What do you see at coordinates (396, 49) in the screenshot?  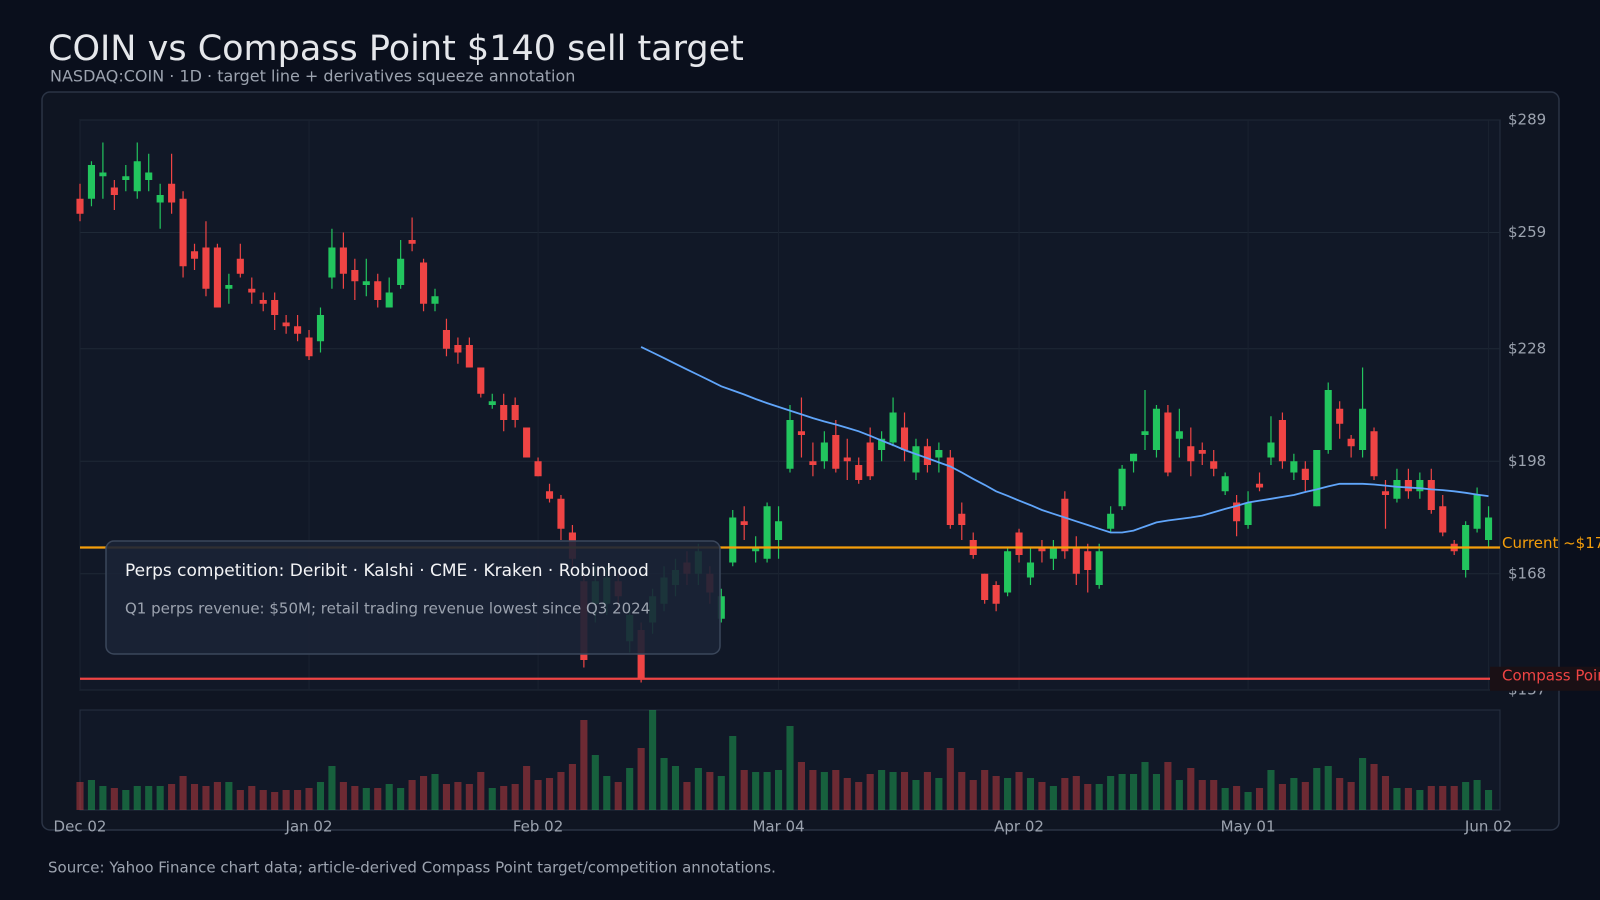 I see `chart-title: COIN vs Compass Point $140 sell target` at bounding box center [396, 49].